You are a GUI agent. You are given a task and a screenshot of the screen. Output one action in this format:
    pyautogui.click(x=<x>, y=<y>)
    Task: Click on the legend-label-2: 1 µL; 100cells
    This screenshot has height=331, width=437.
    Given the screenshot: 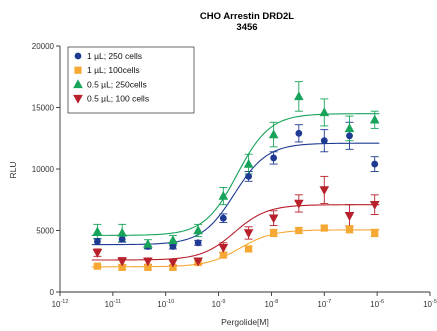 What is the action you would take?
    pyautogui.click(x=113, y=70)
    